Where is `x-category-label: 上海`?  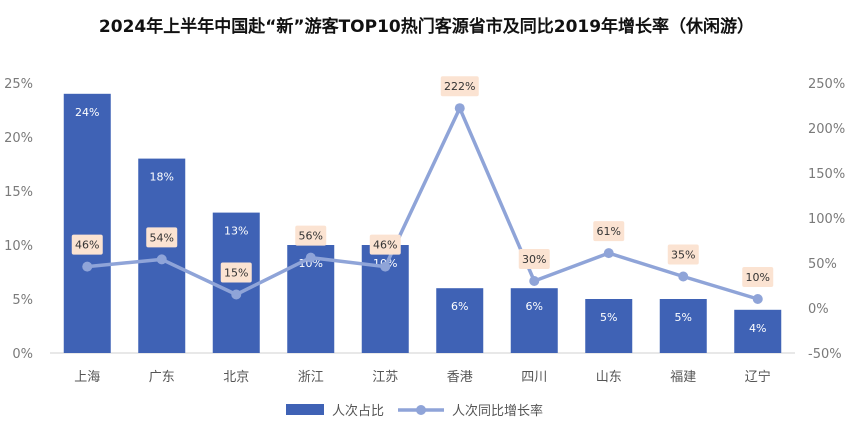 x-category-label: 上海 is located at coordinates (87, 377).